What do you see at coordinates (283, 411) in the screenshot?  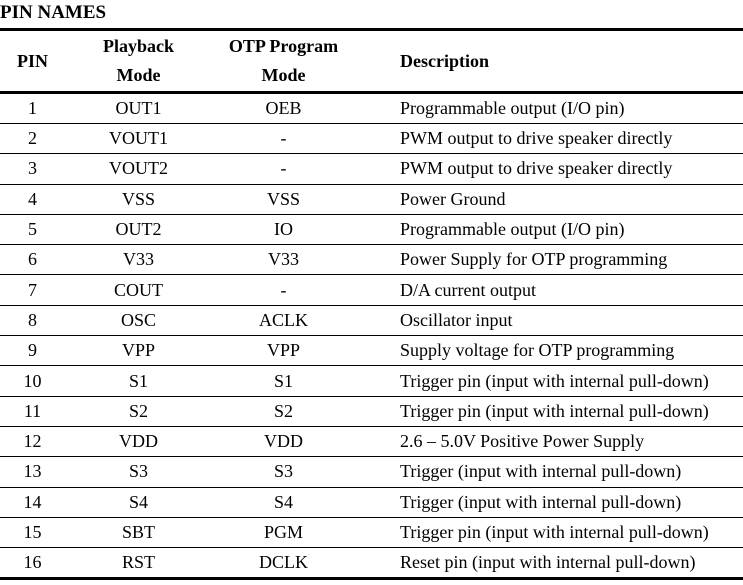 I see `cell-otp-program-mode: S2` at bounding box center [283, 411].